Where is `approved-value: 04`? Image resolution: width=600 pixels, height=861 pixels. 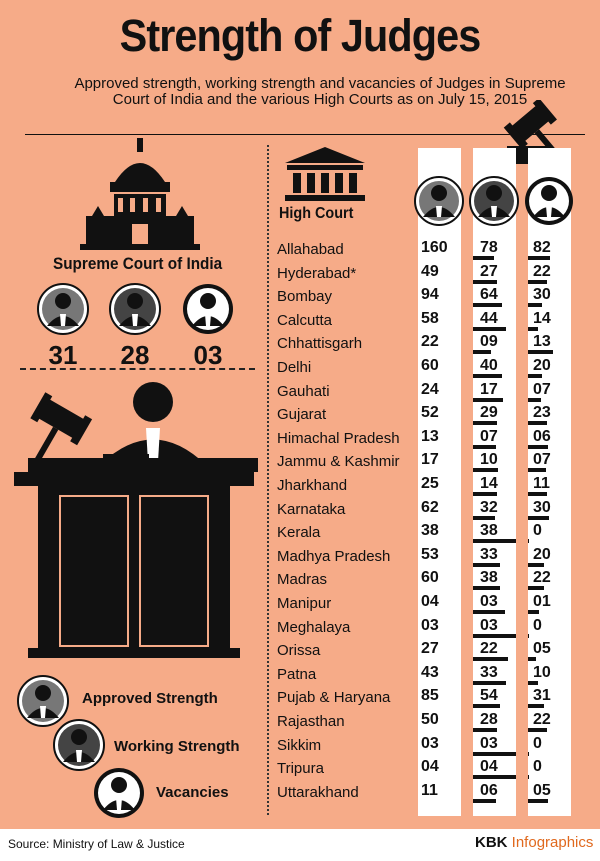 approved-value: 04 is located at coordinates (430, 767).